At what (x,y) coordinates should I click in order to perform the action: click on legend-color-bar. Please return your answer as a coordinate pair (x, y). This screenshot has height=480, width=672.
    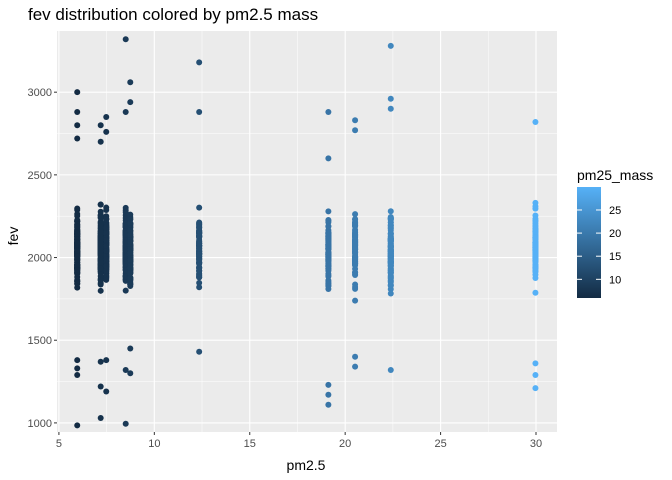
    Looking at the image, I should click on (589, 242).